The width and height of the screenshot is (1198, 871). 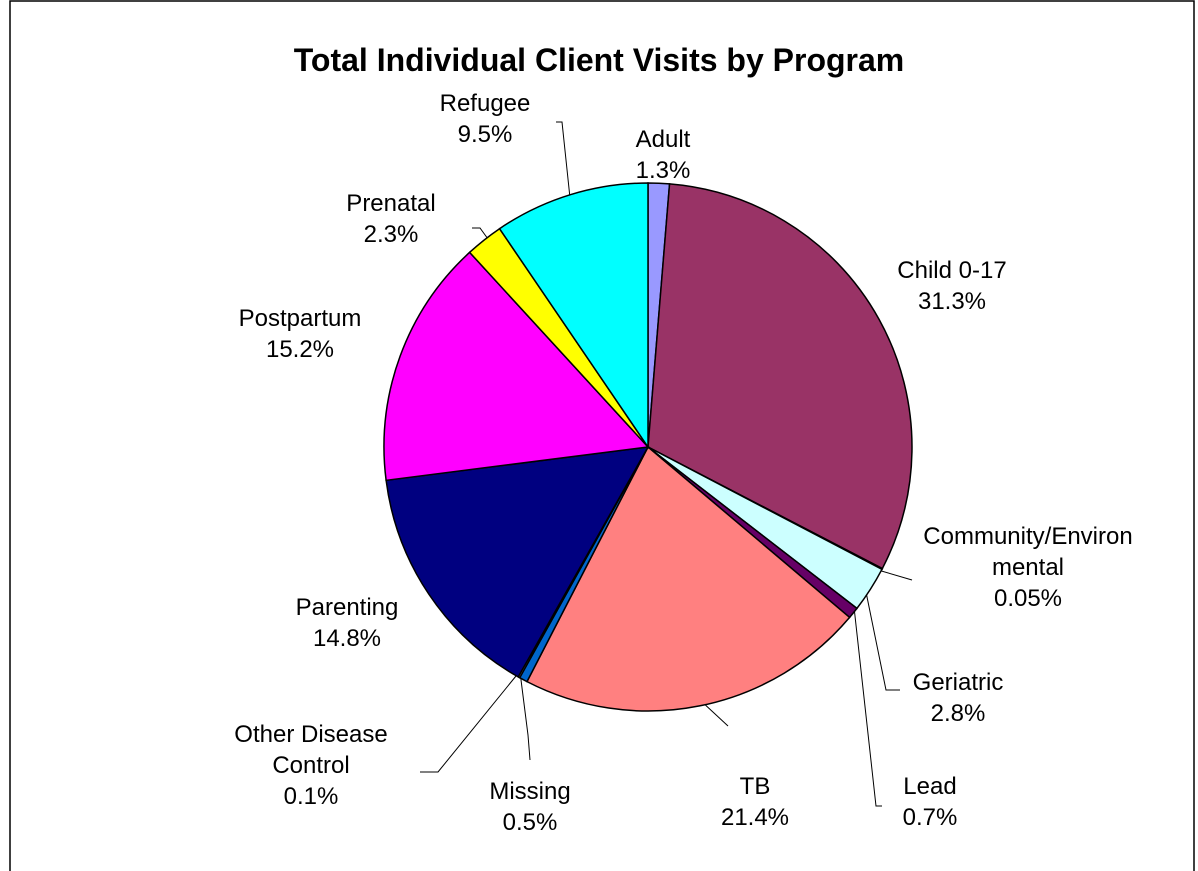 What do you see at coordinates (1028, 552) in the screenshot?
I see `category-label: Community/Environmental` at bounding box center [1028, 552].